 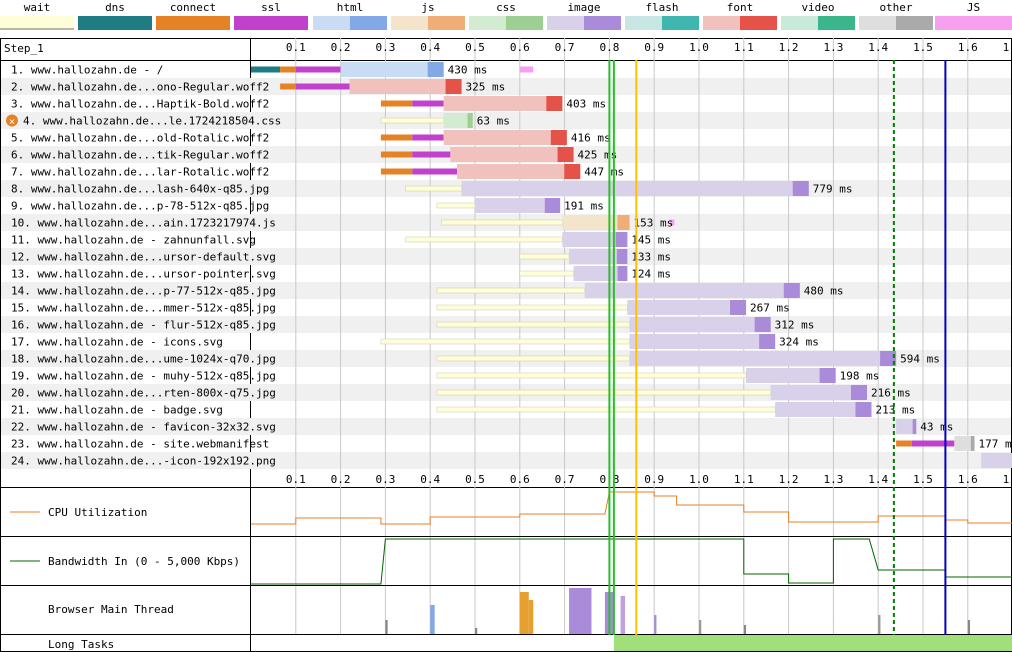 What do you see at coordinates (12, 120) in the screenshot?
I see `error-icon` at bounding box center [12, 120].